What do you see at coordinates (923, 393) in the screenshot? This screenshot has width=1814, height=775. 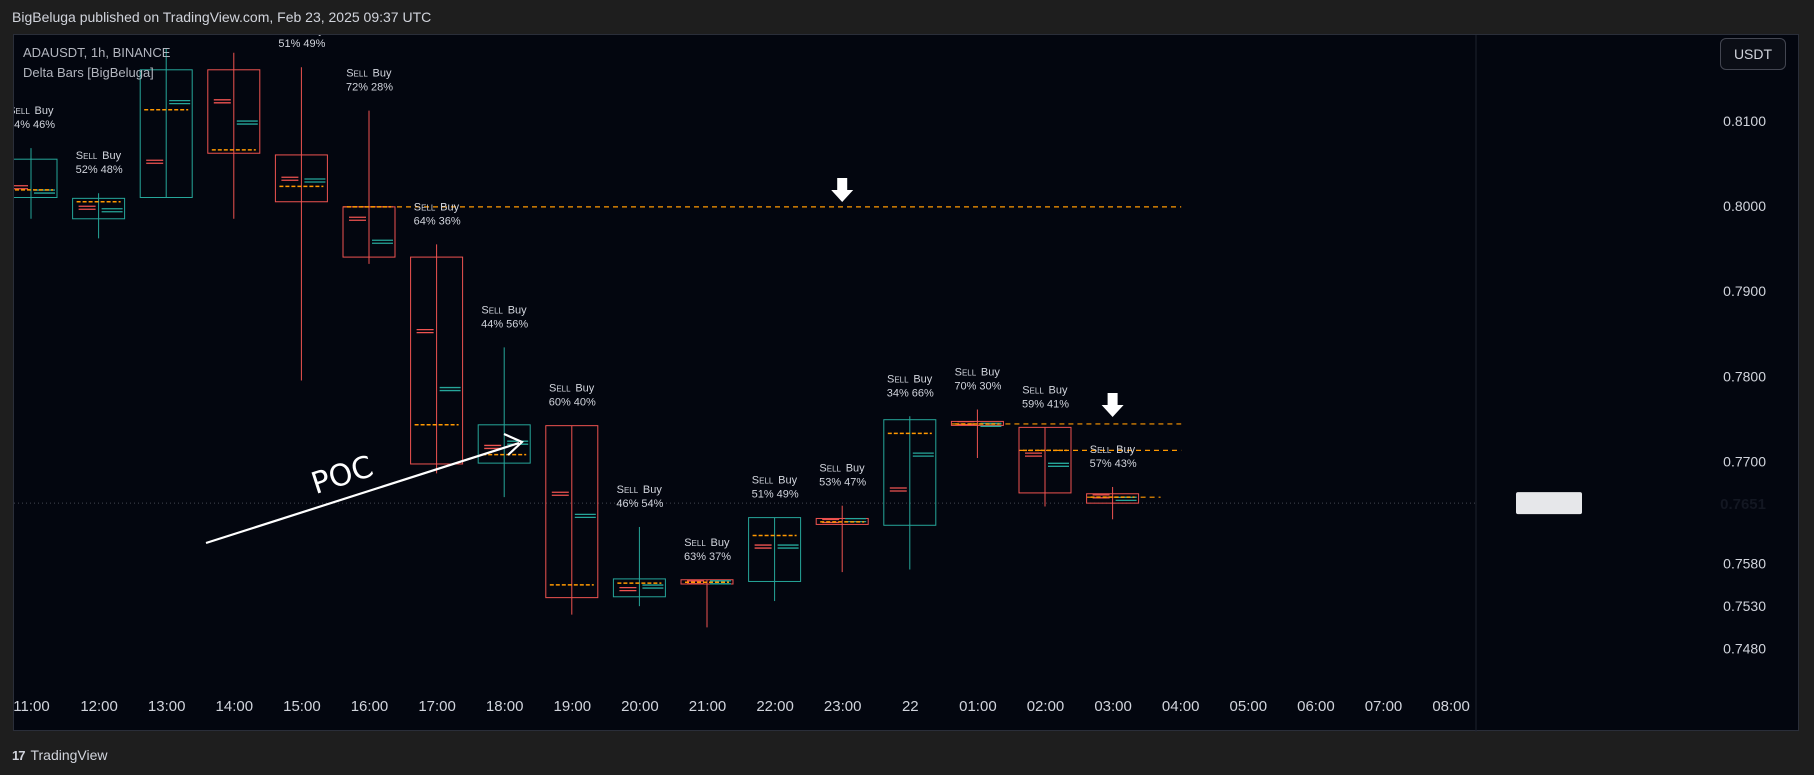 I see `buy-percent: 66%` at bounding box center [923, 393].